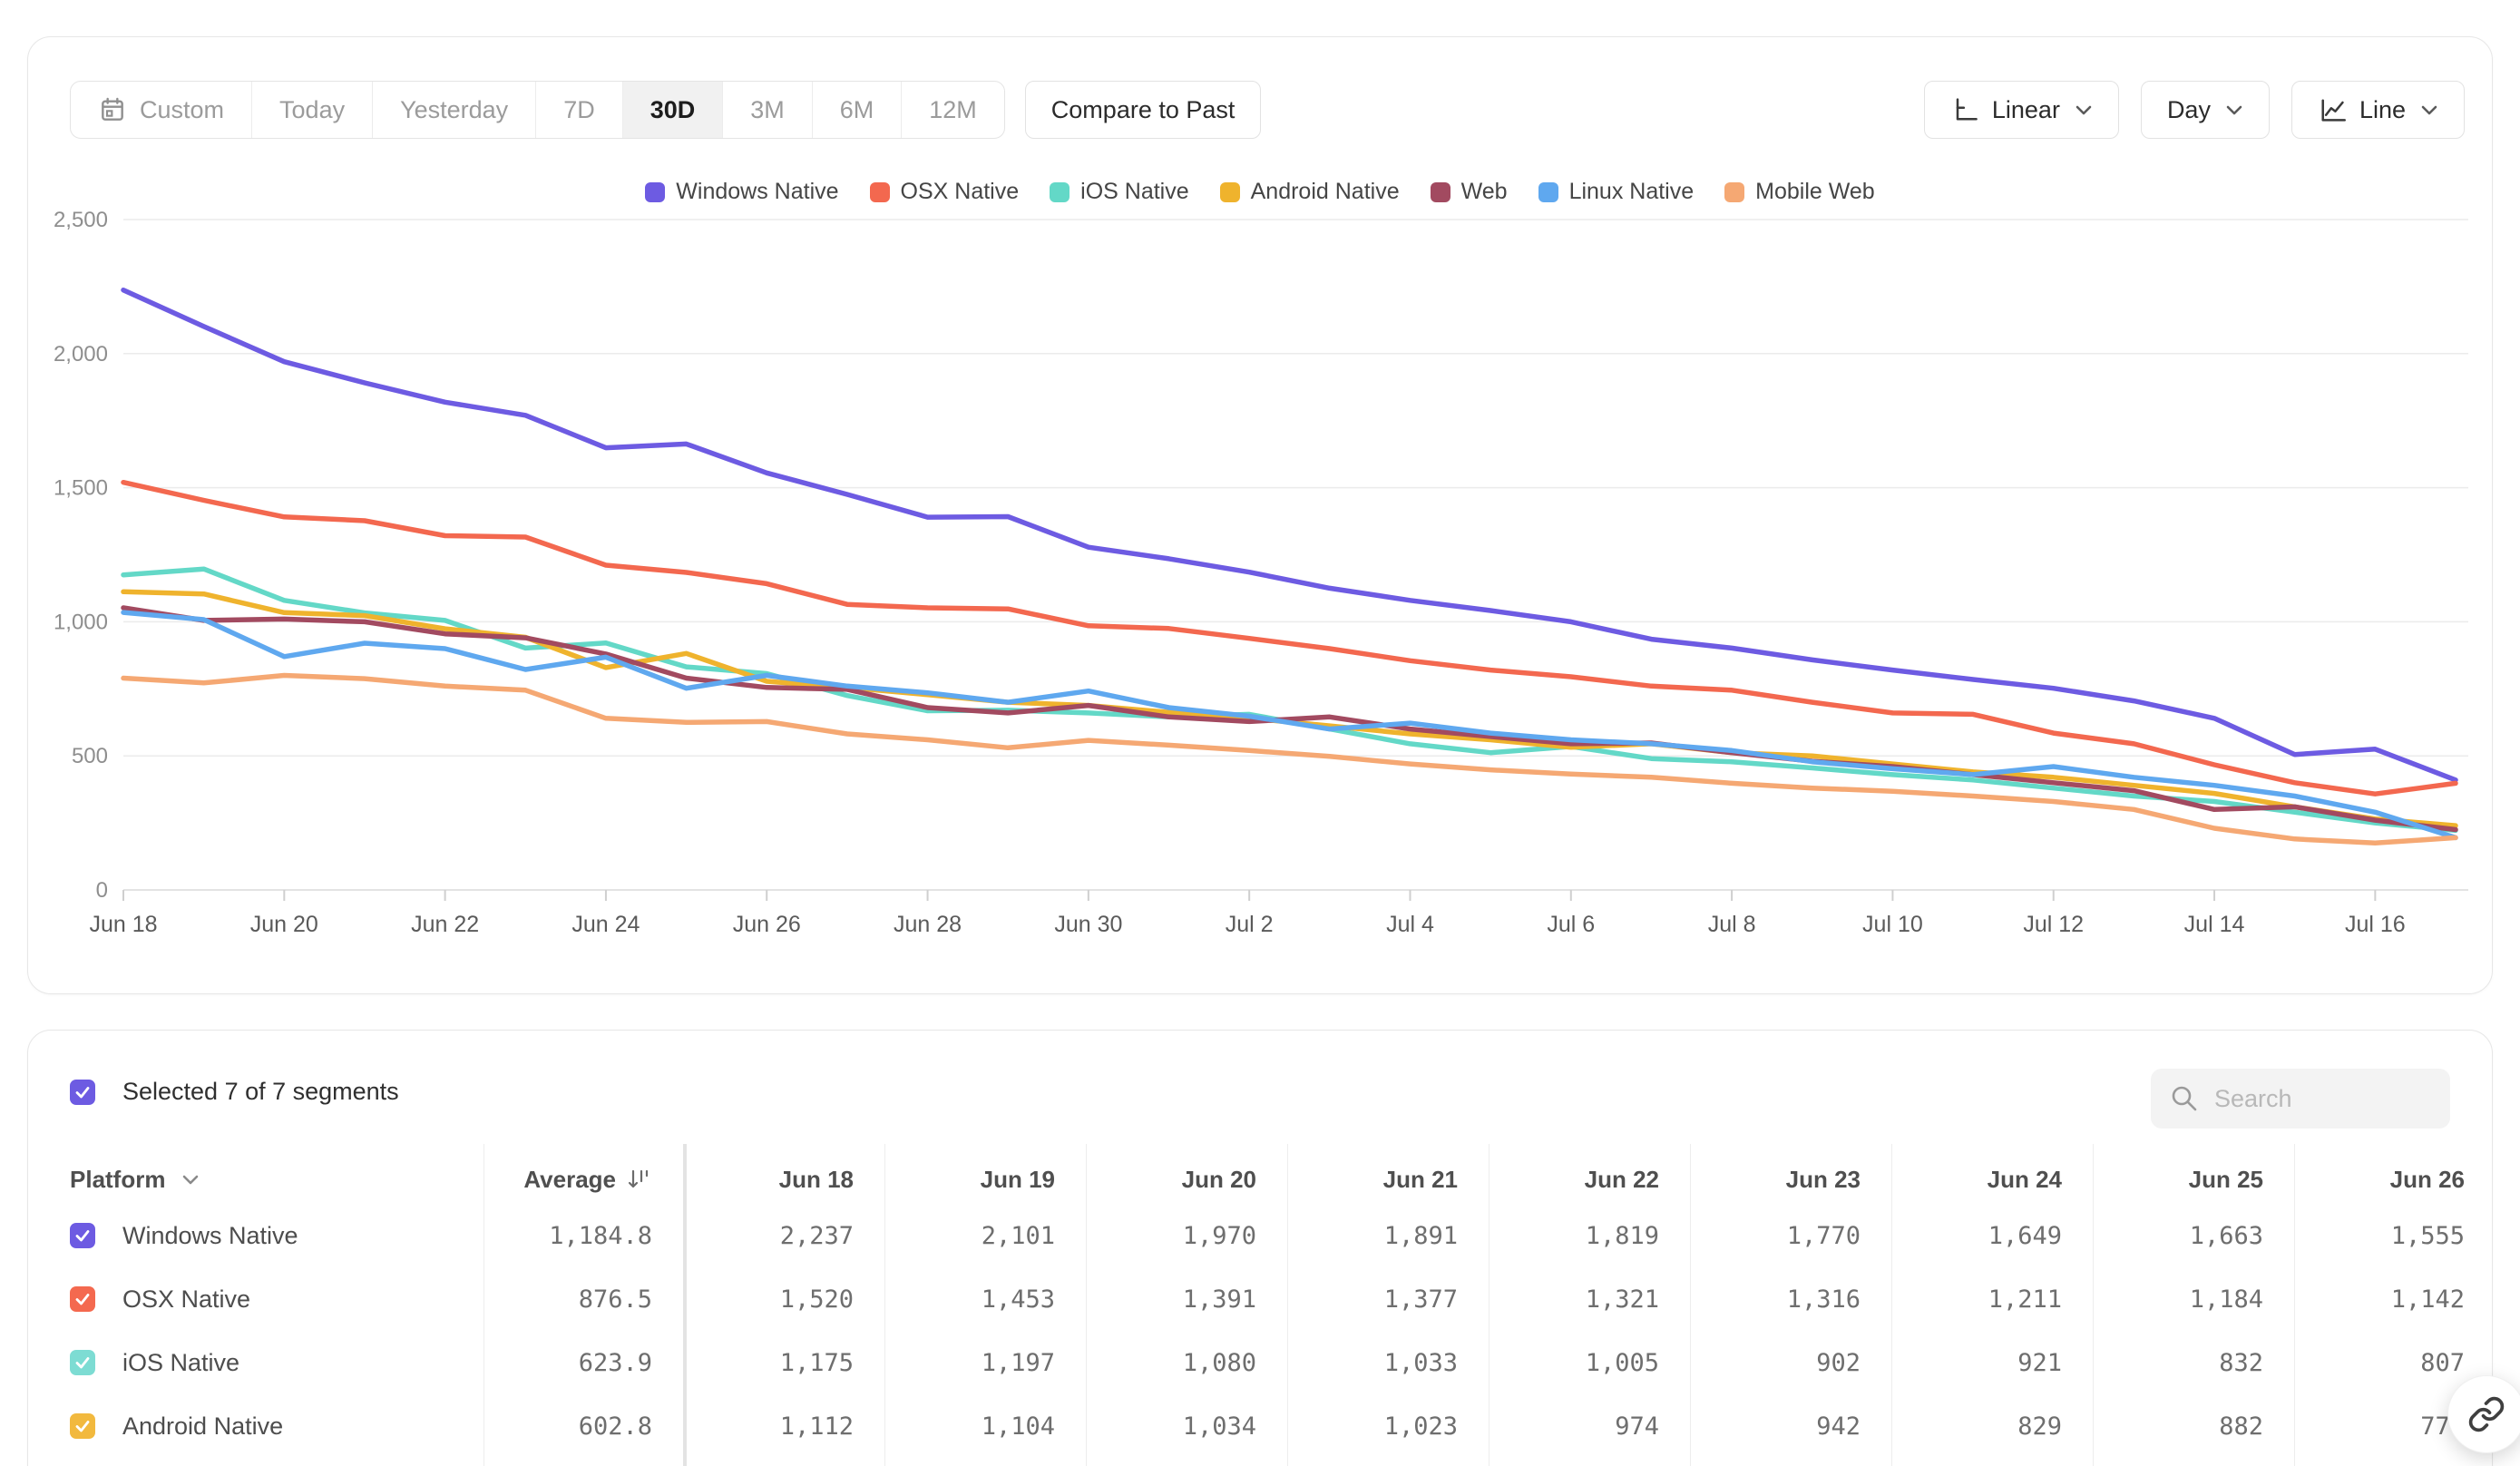 The height and width of the screenshot is (1466, 2520). What do you see at coordinates (960, 192) in the screenshot?
I see `legend-label: OSX Native` at bounding box center [960, 192].